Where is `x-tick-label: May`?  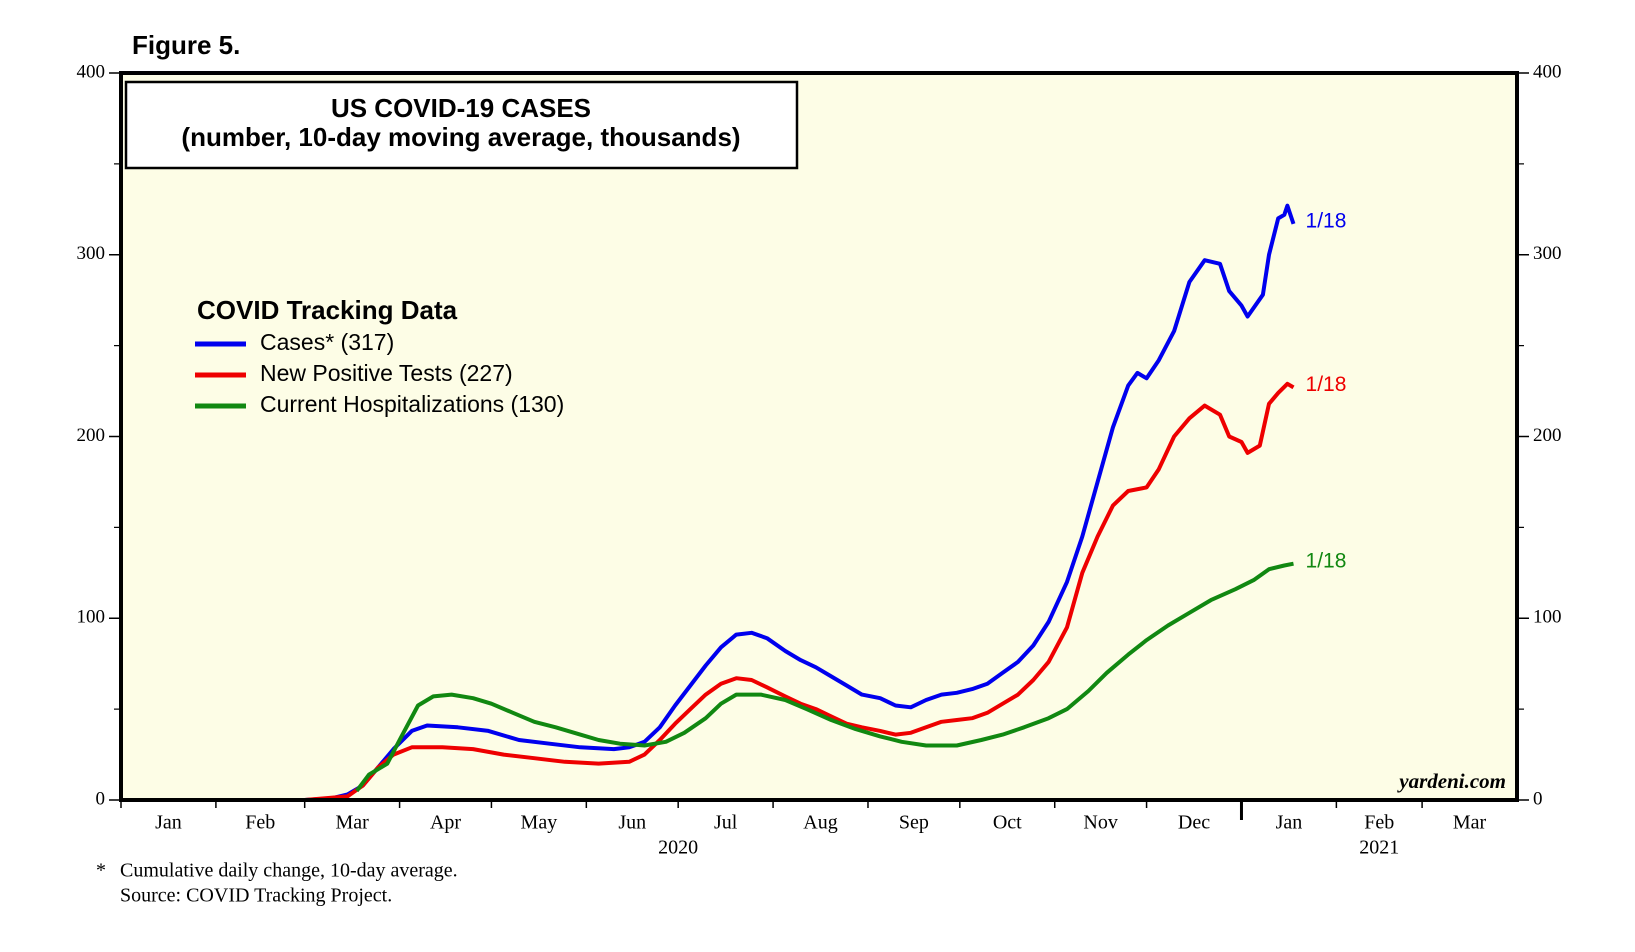
x-tick-label: May is located at coordinates (539, 823).